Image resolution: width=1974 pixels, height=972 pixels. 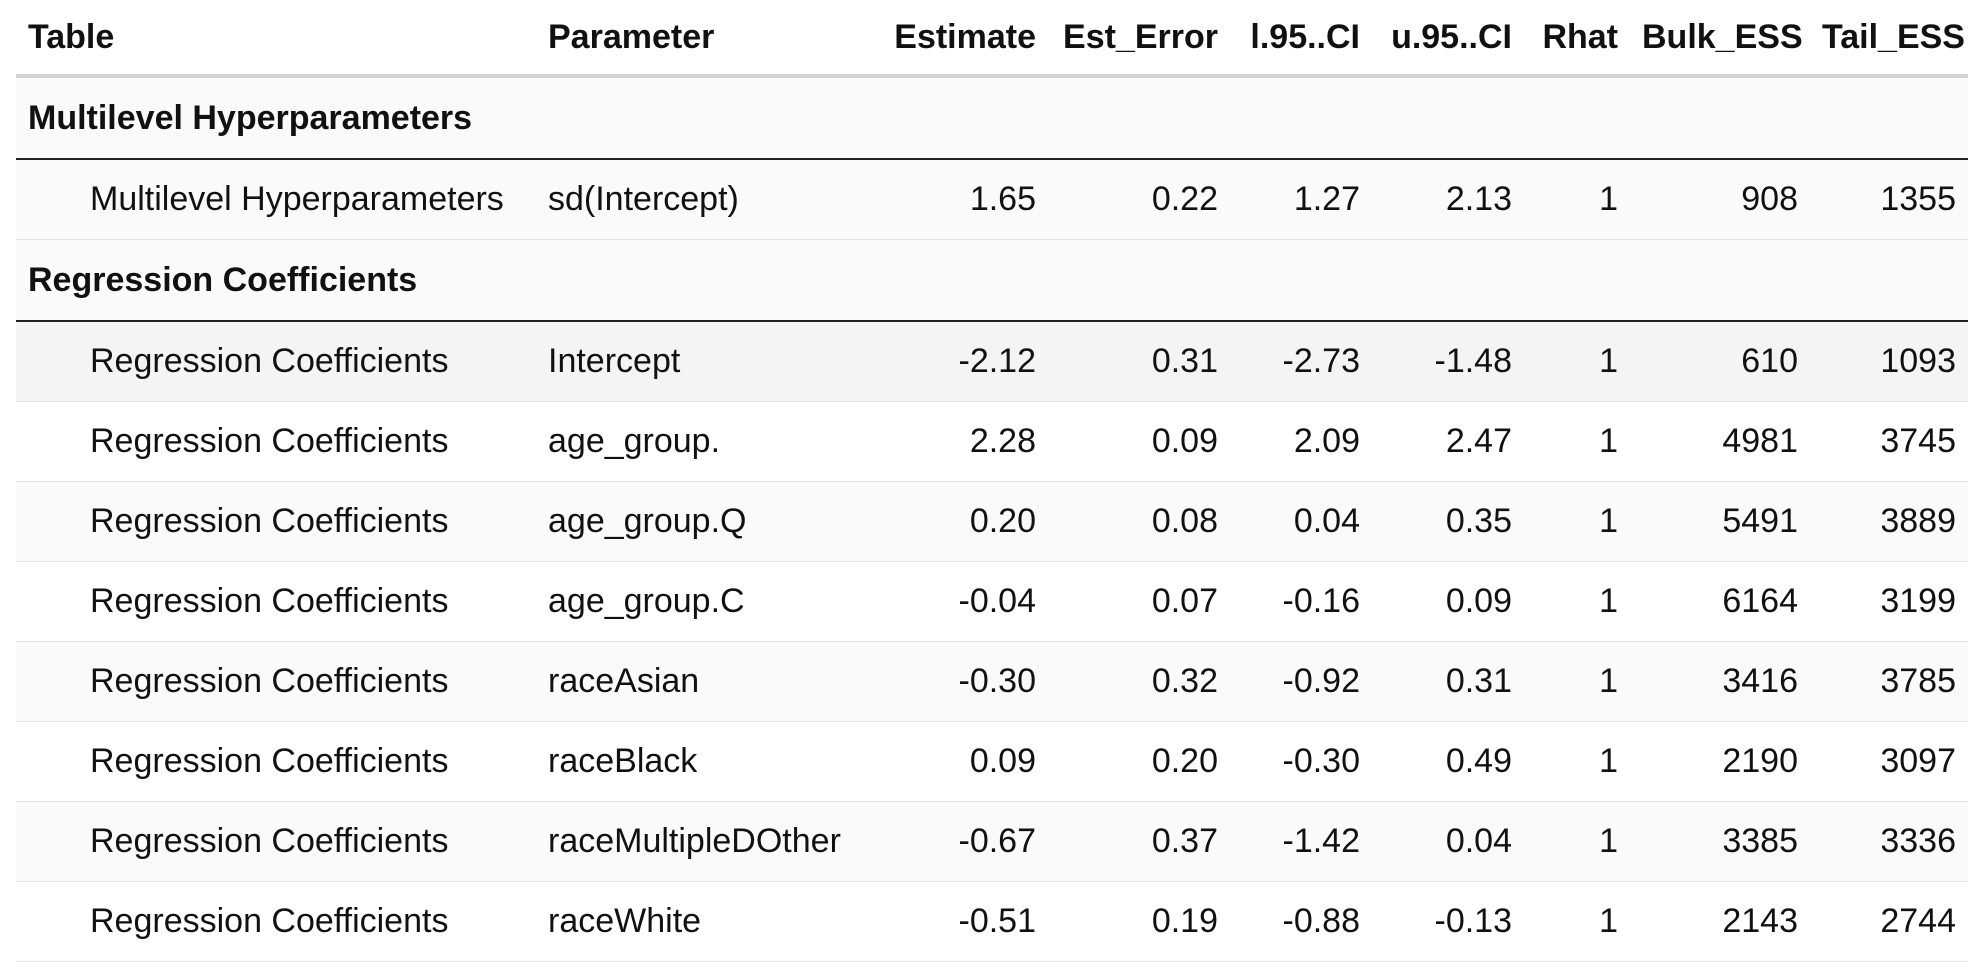 I want to click on cell-bulk-ess: 3385, so click(x=1720, y=841).